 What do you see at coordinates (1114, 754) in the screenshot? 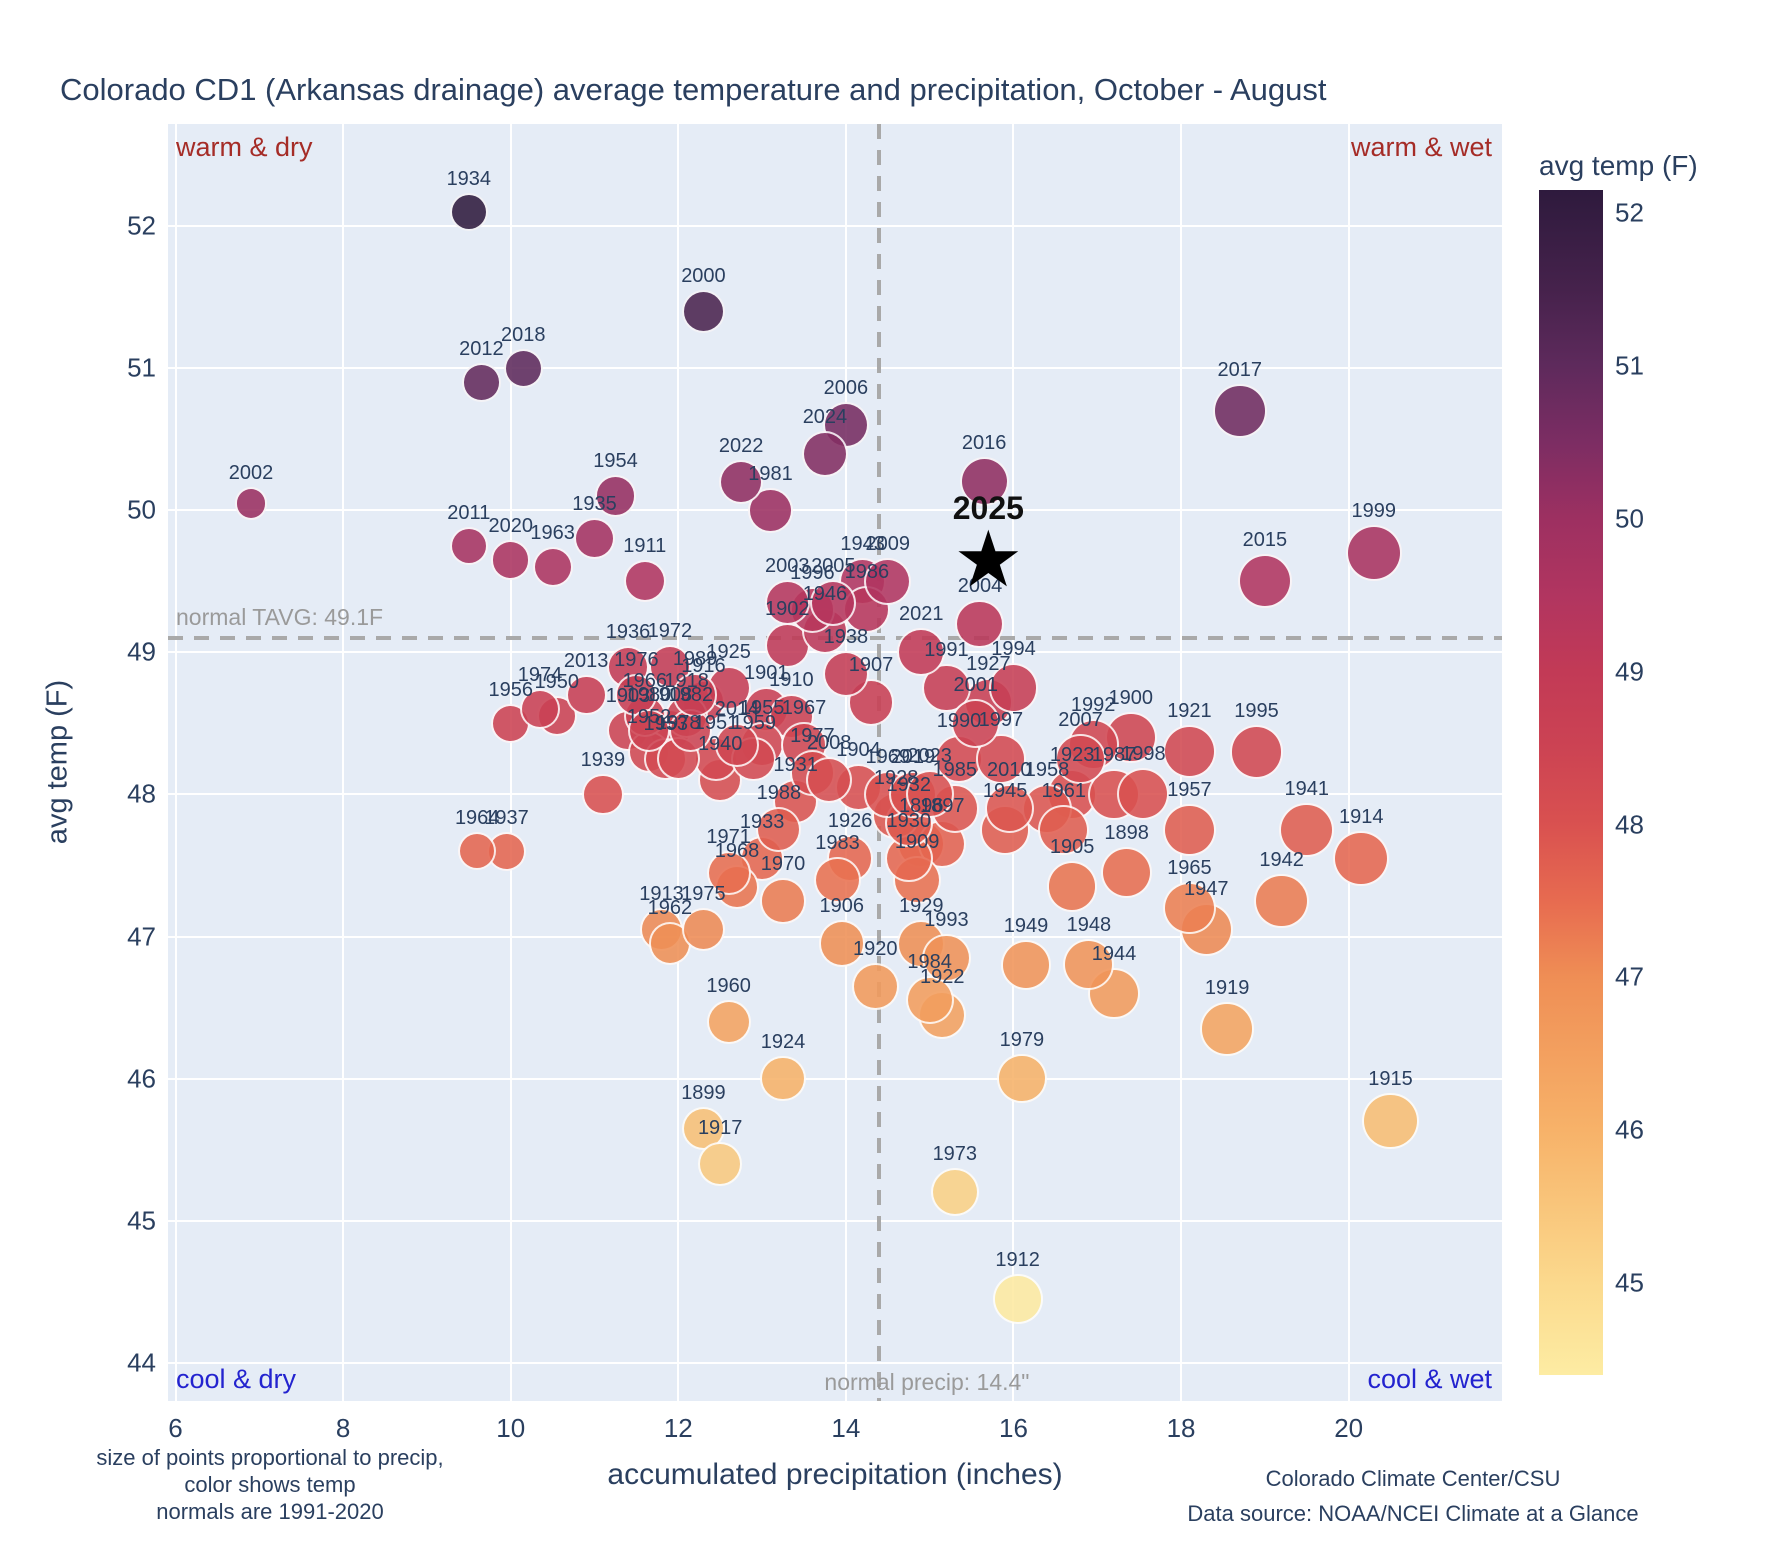
I see `point-label-1987: 1987` at bounding box center [1114, 754].